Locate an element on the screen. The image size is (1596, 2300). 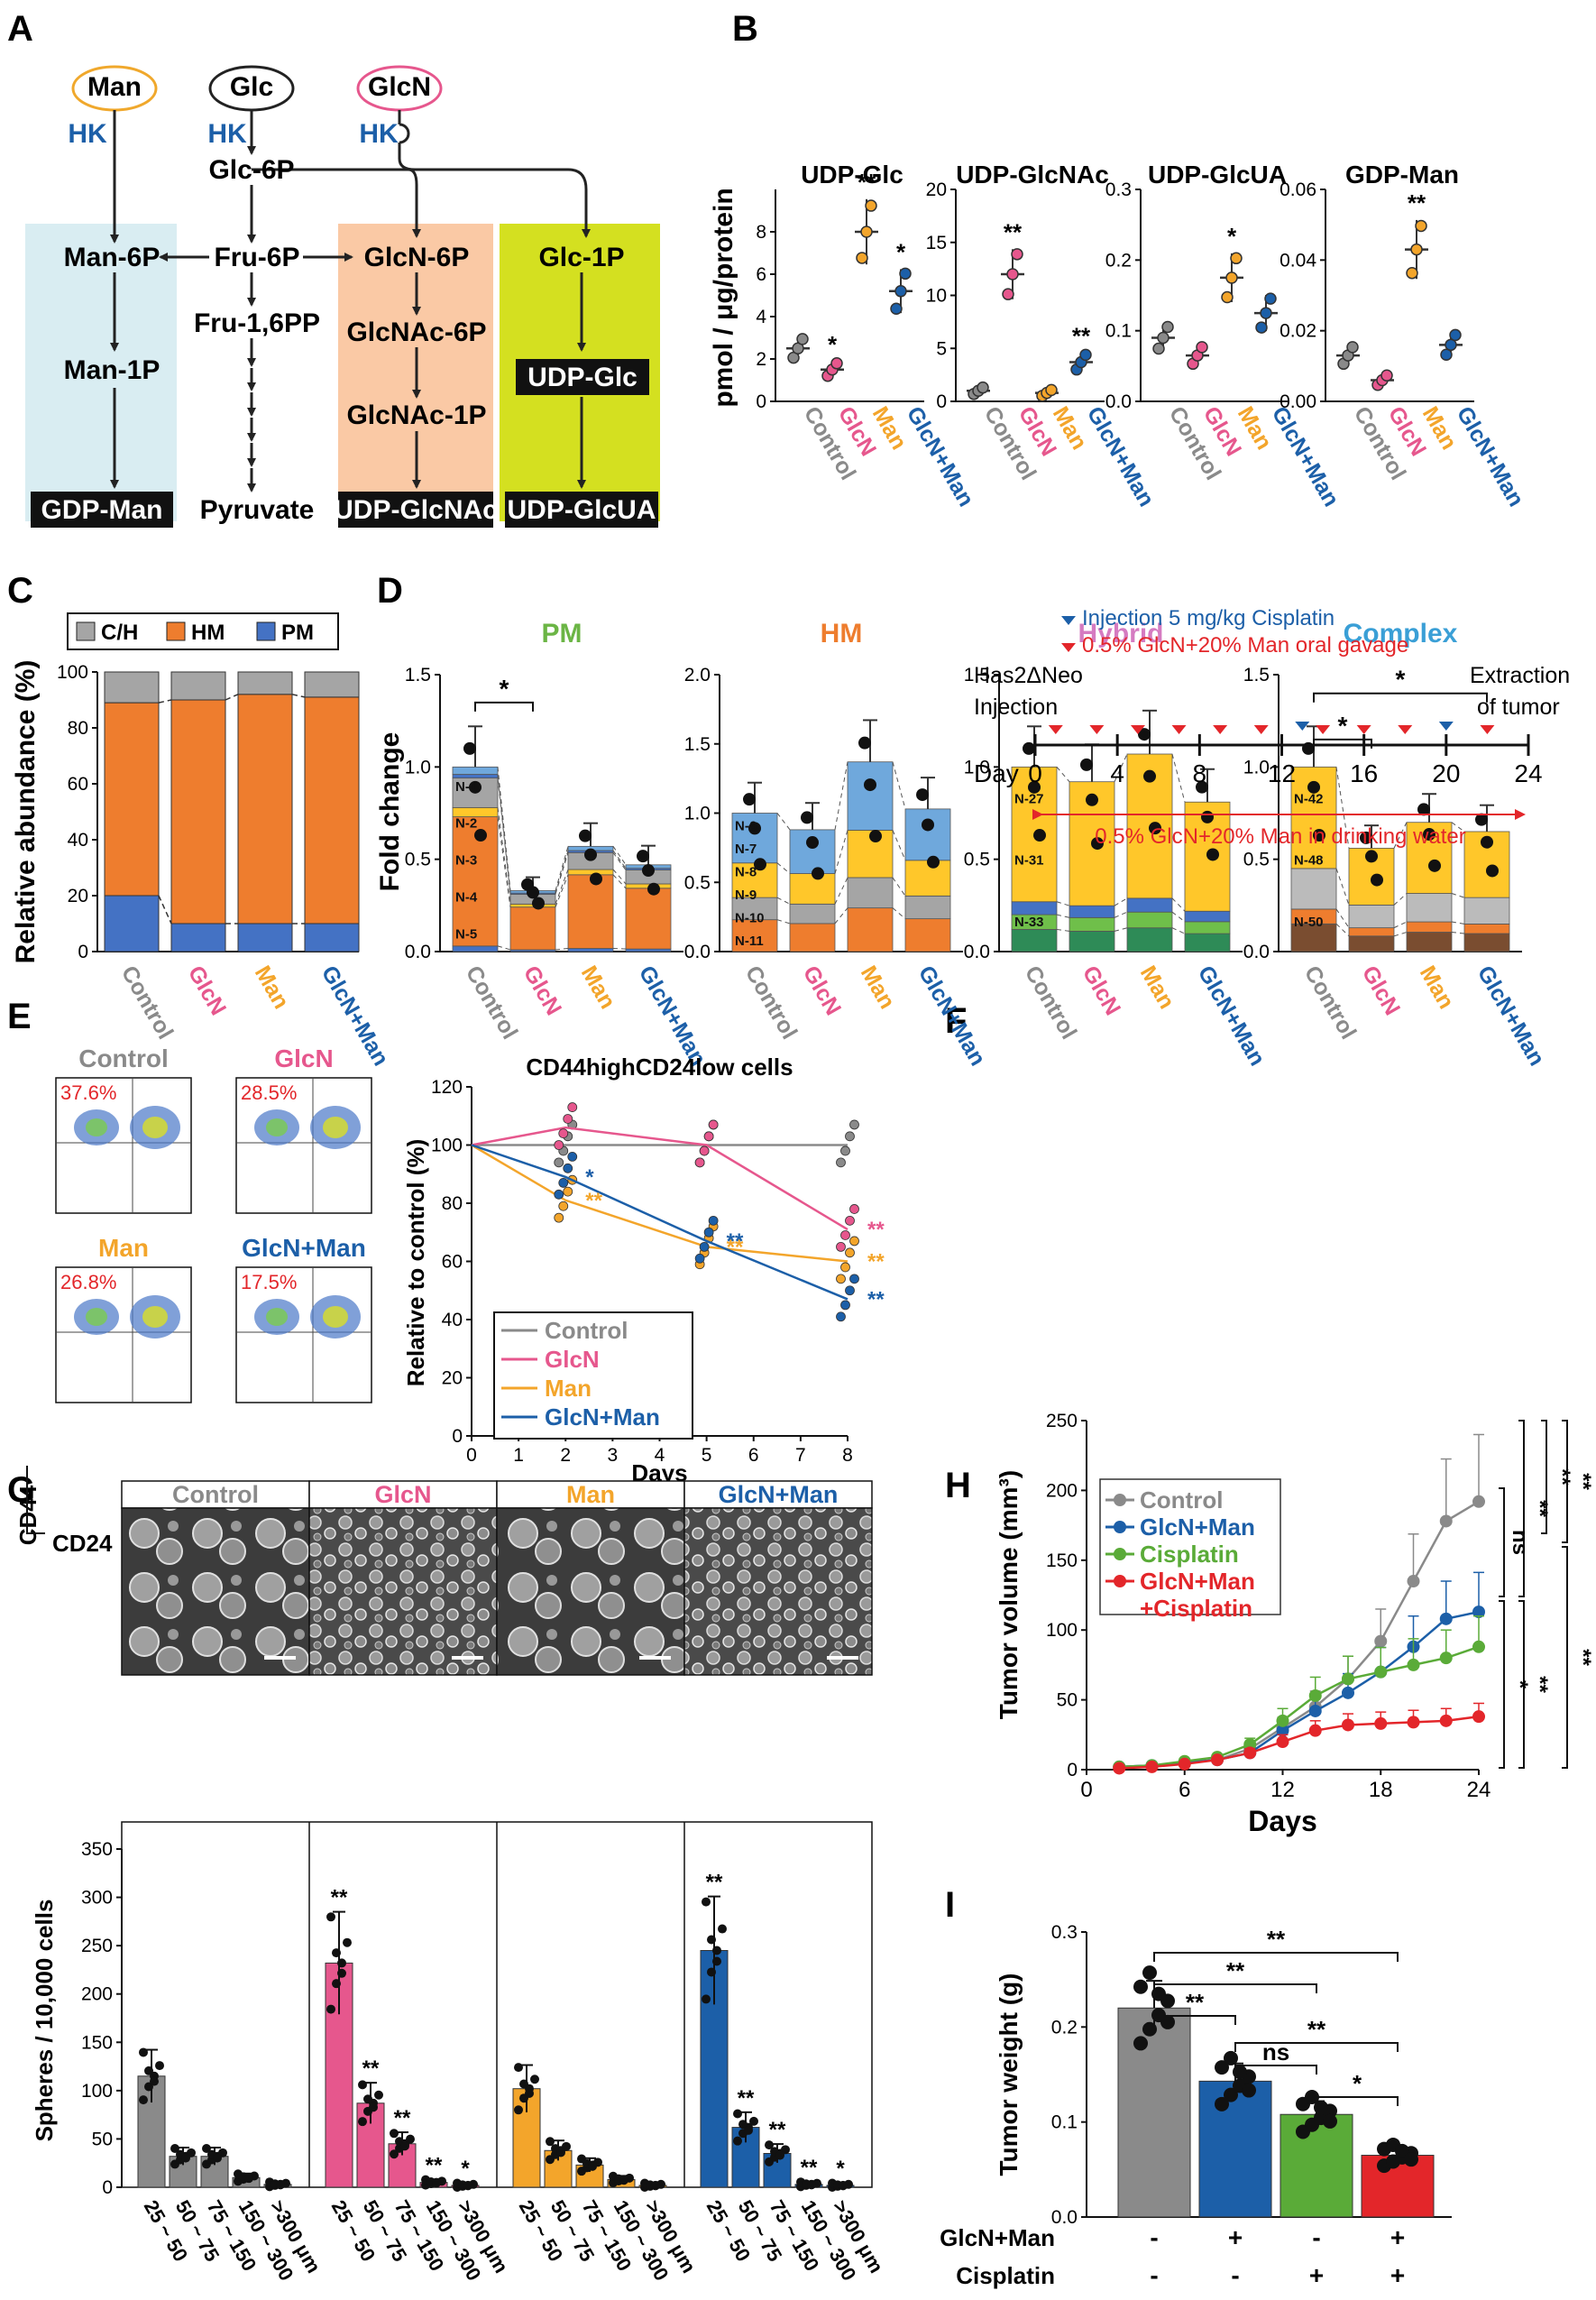
panel-e-x-tick-label: 4 is located at coordinates (660, 1455).